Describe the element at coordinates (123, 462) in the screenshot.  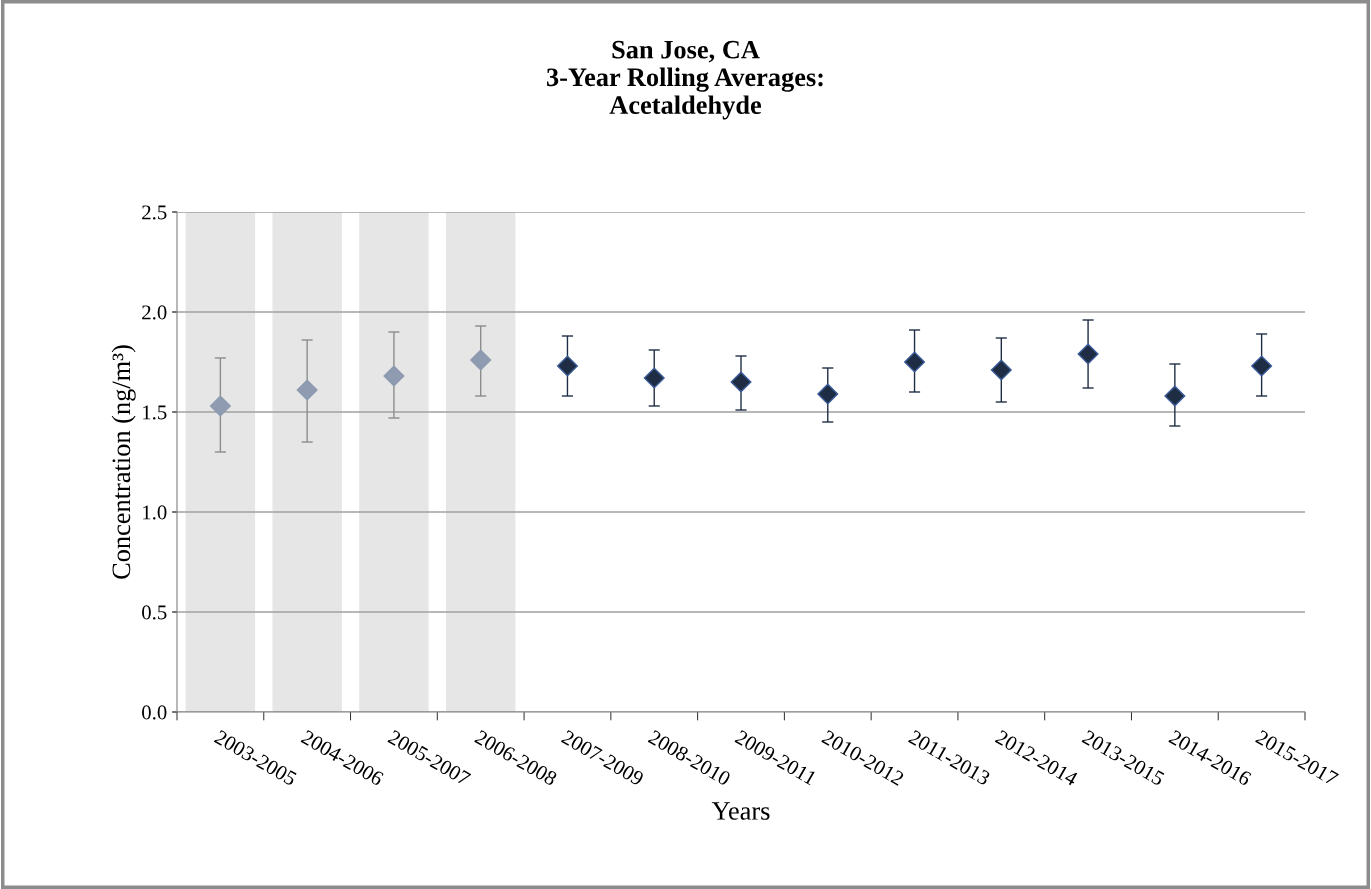
I see `y-axis-title: Concentration (ng/m³)` at that location.